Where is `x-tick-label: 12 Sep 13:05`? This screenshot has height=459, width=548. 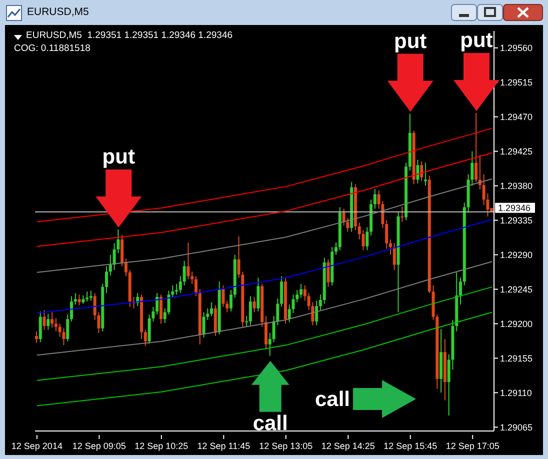 x-tick-label: 12 Sep 13:05 is located at coordinates (286, 446).